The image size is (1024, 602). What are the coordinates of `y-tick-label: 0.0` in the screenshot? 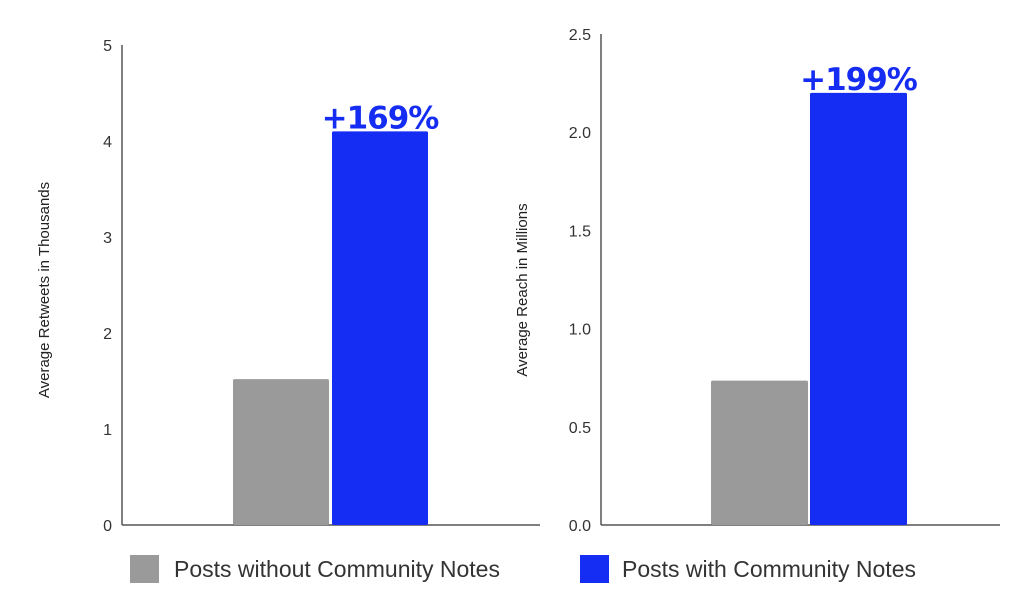 It's located at (580, 526).